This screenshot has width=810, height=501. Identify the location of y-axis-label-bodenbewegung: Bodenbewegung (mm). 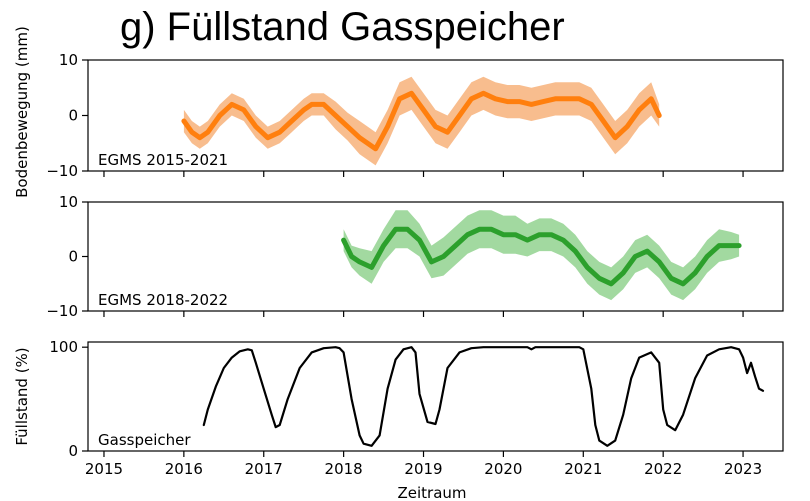
(22, 112).